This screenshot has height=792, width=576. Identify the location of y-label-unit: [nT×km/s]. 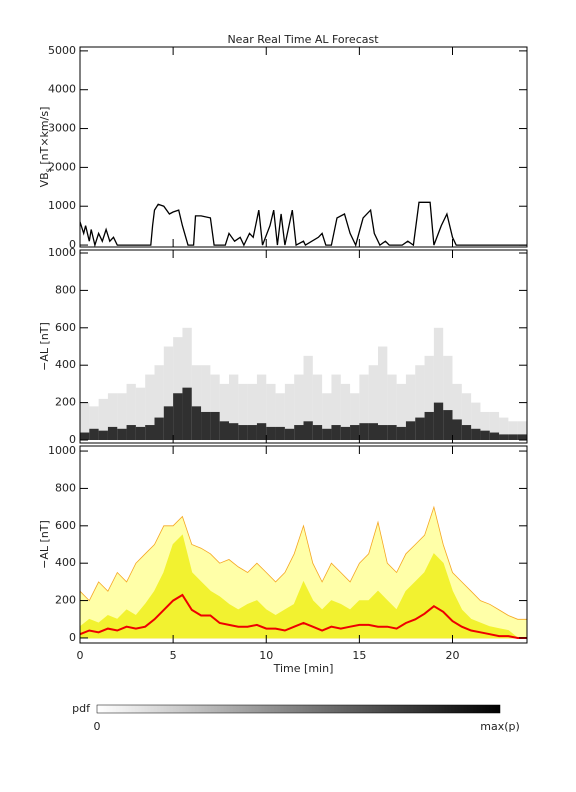
(44, 138).